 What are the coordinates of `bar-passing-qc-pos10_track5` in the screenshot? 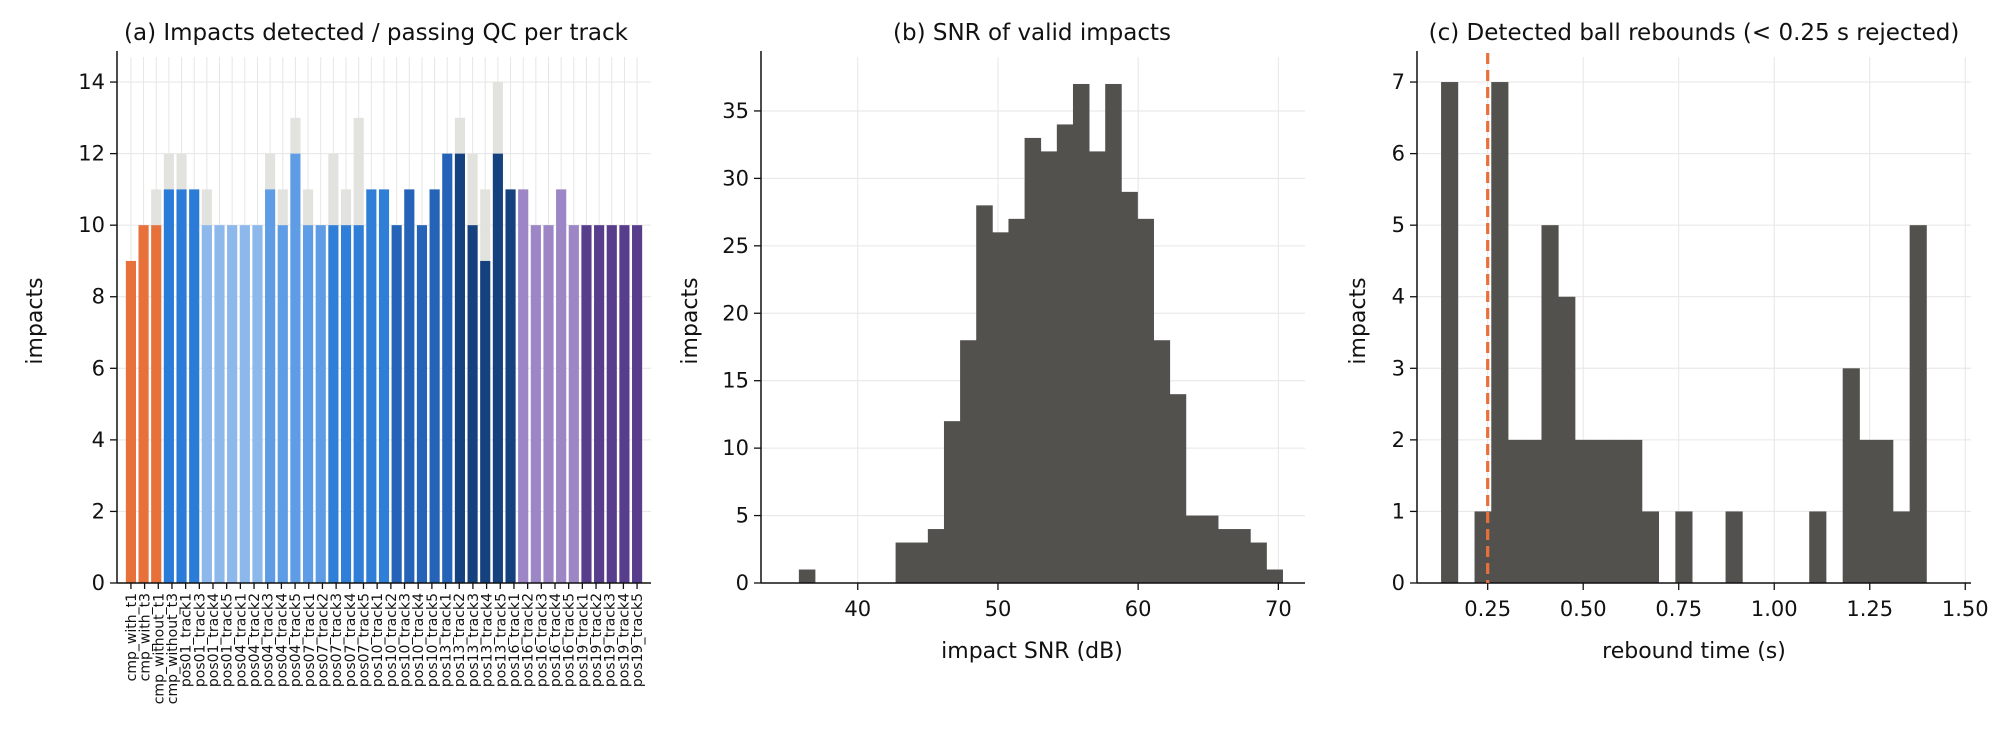 It's located at (447, 368).